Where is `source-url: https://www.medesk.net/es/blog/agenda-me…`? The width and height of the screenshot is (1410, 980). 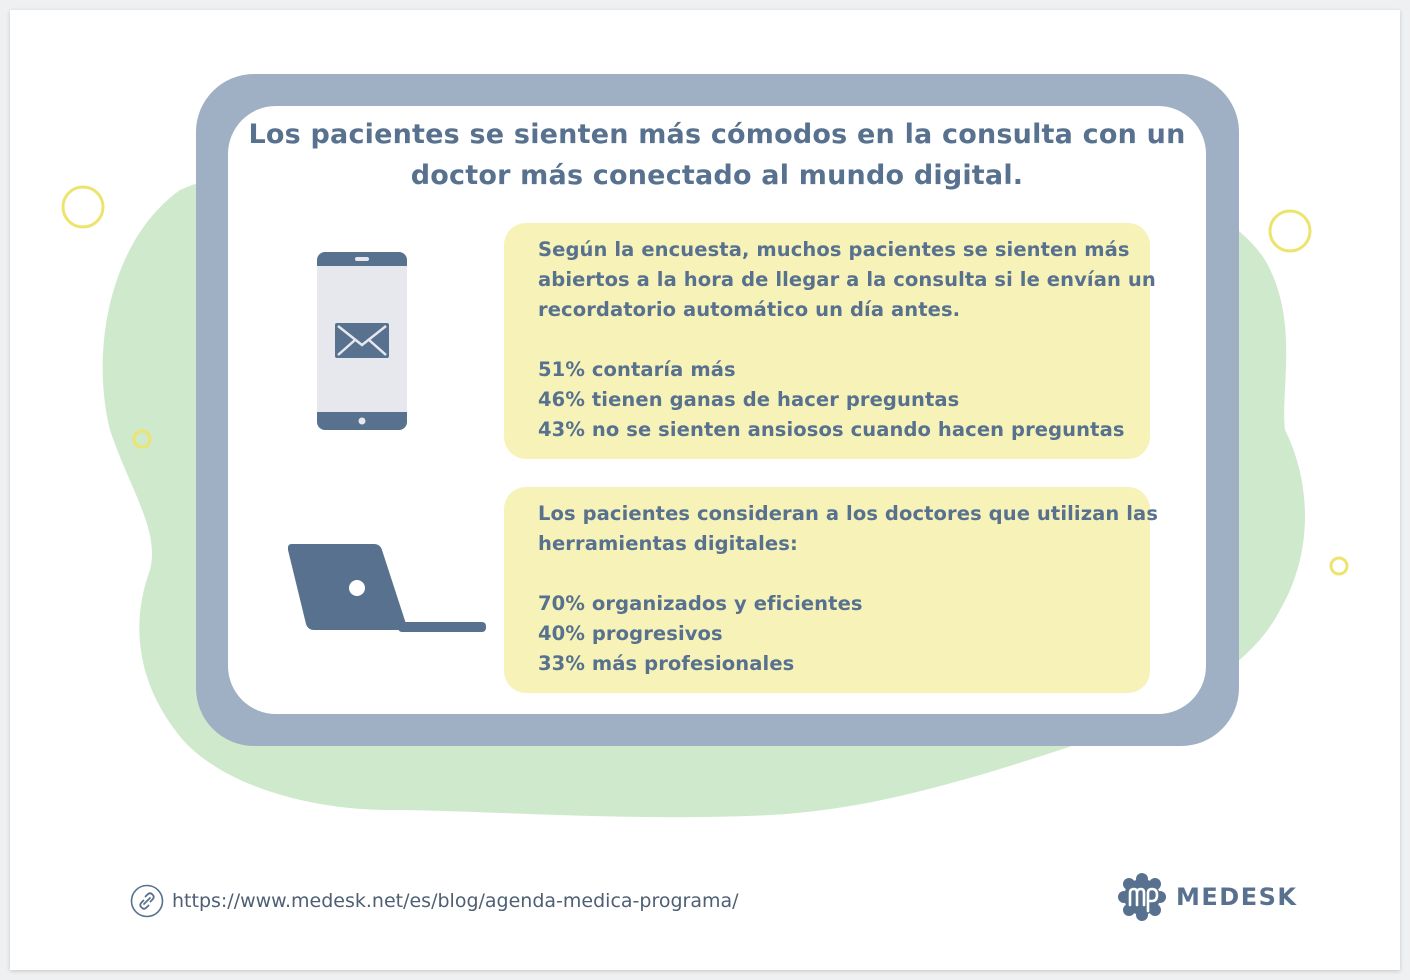 source-url: https://www.medesk.net/es/blog/agenda-me… is located at coordinates (455, 901).